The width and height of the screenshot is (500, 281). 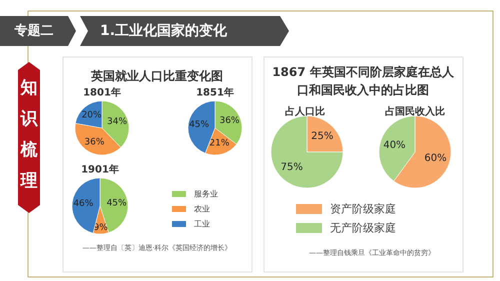 What do you see at coordinates (100, 170) in the screenshot?
I see `chart-title: 1901年` at bounding box center [100, 170].